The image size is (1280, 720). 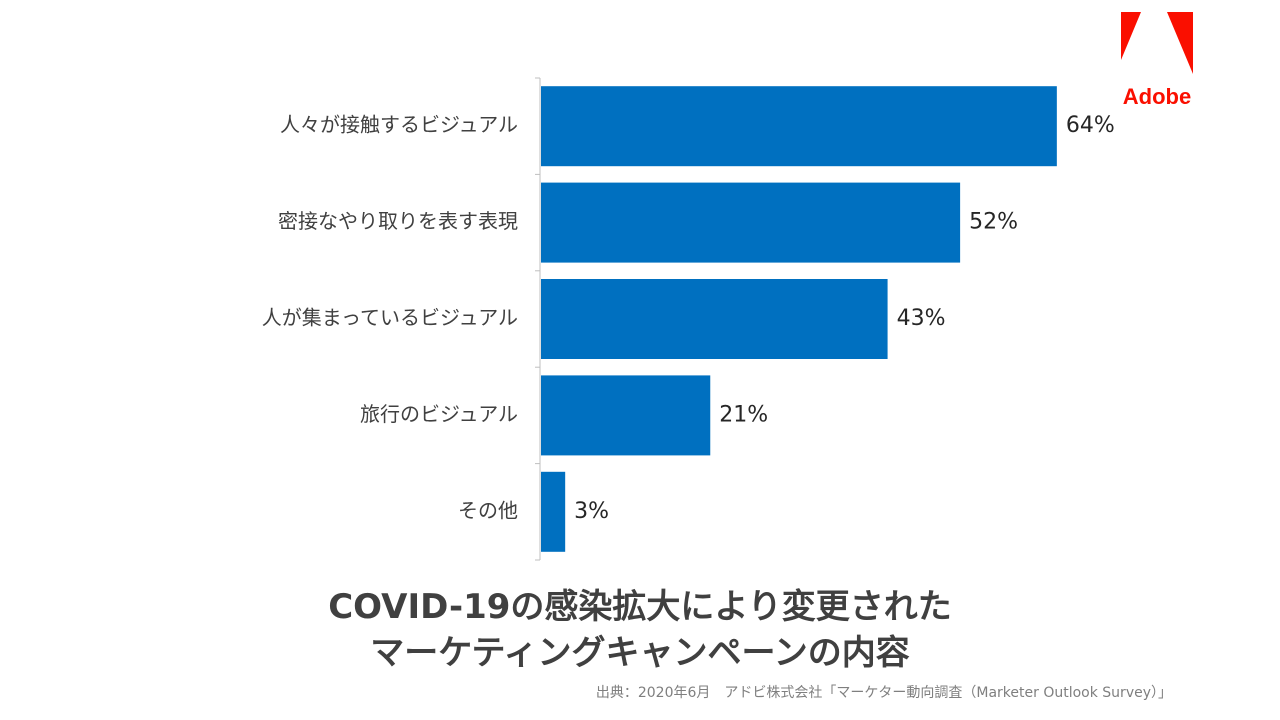 I want to click on category-label: 密接なやり取りを表す表現, so click(x=398, y=221).